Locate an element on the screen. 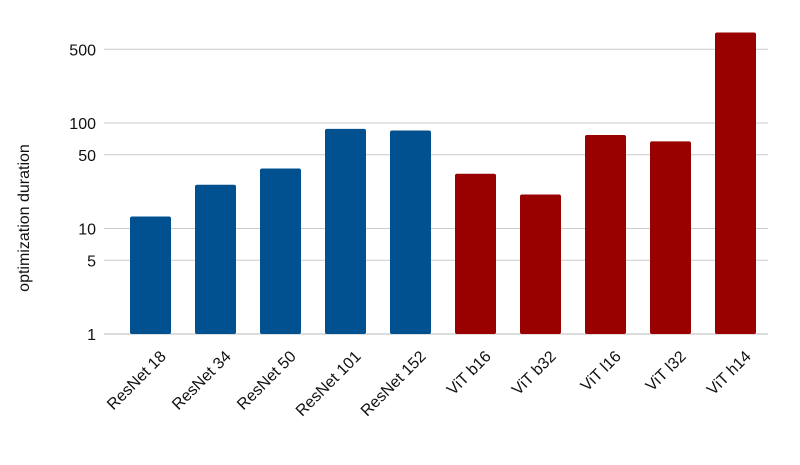 This screenshot has height=465, width=800. x-tick-label: ResNet 152 is located at coordinates (394, 384).